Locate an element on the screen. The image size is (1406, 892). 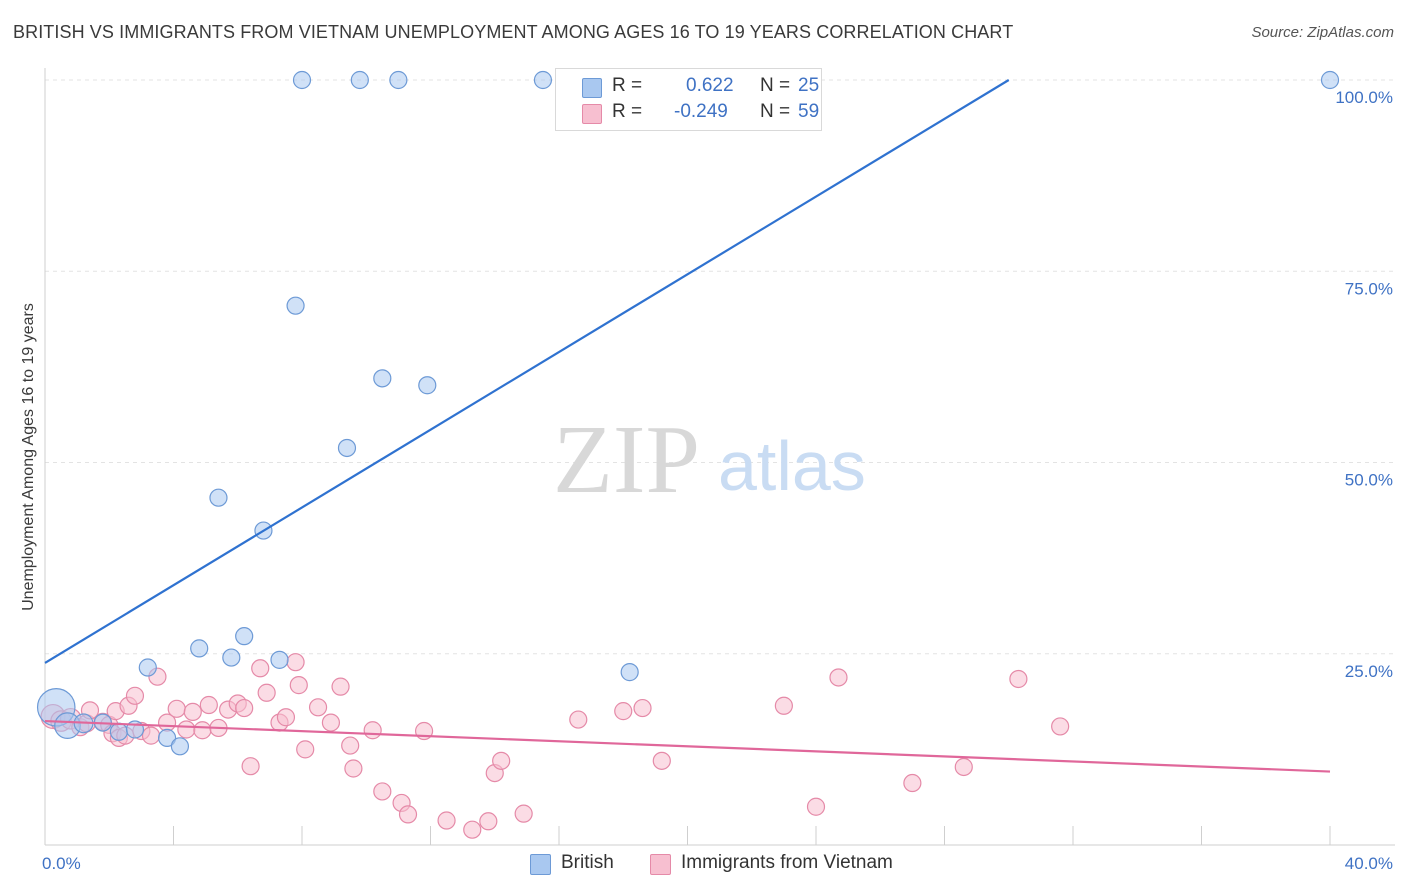
legend-swatch-british is located at coordinates (592, 88).